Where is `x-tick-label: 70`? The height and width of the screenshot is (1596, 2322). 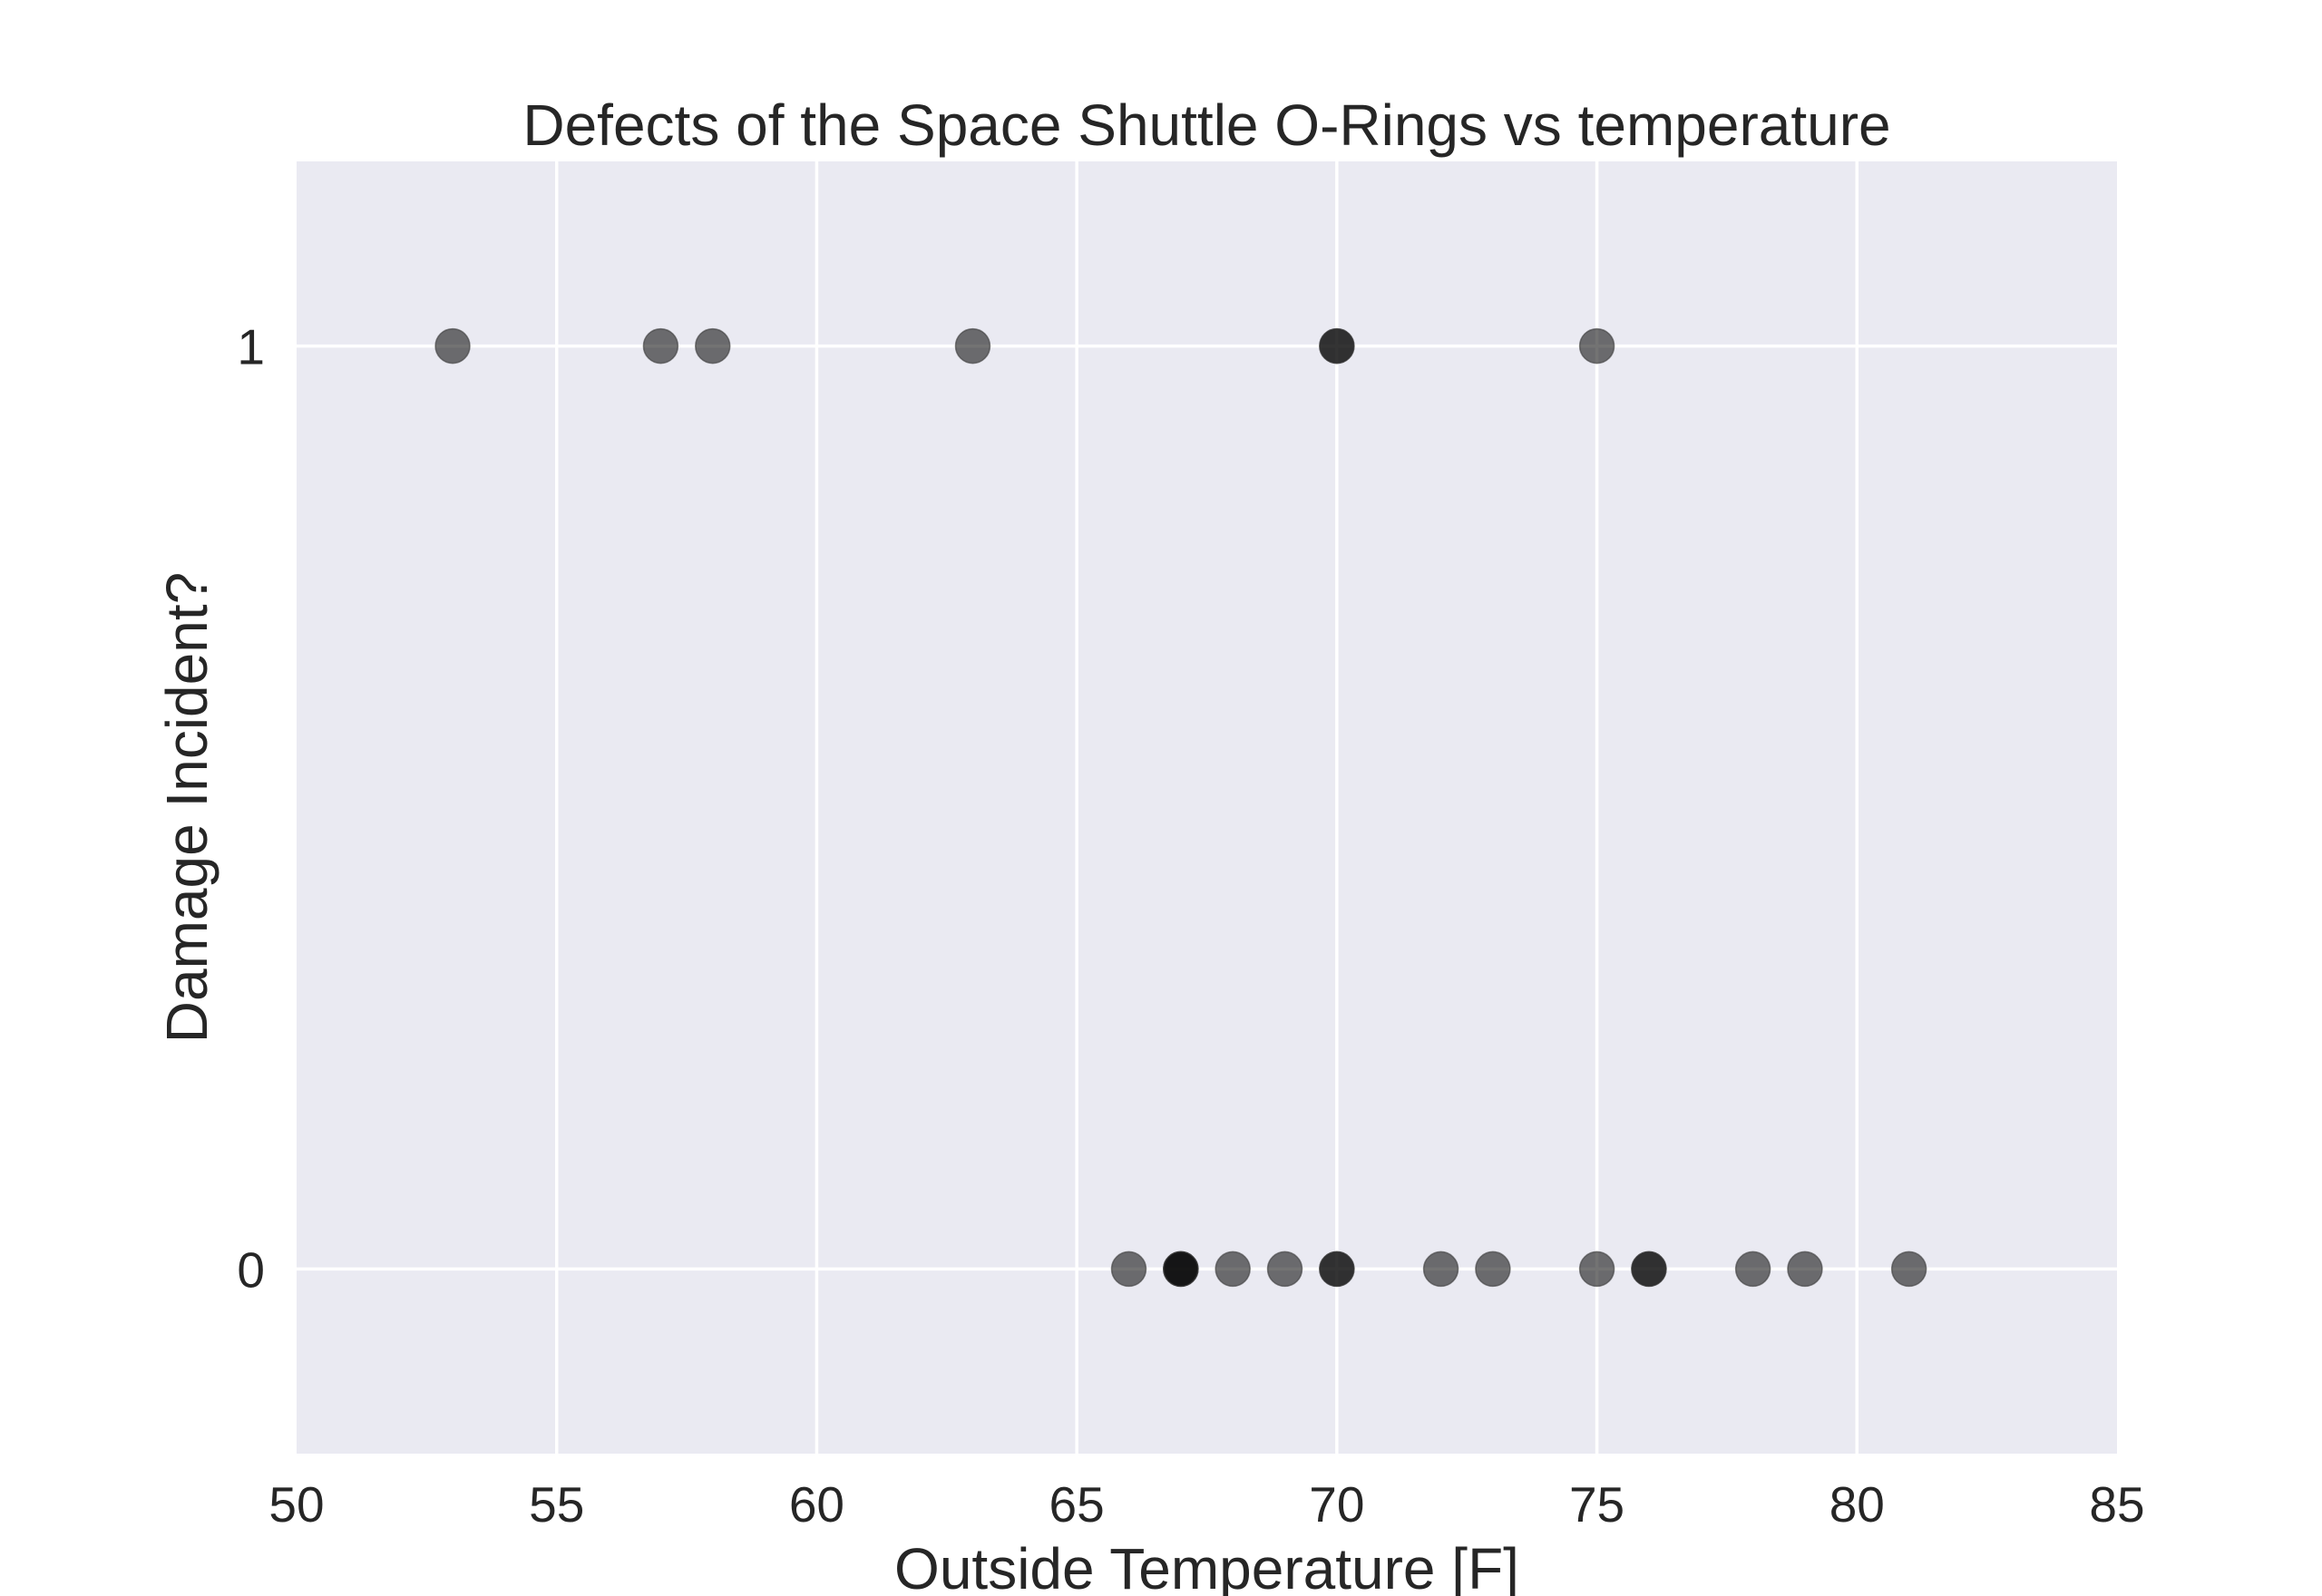 x-tick-label: 70 is located at coordinates (1336, 1504).